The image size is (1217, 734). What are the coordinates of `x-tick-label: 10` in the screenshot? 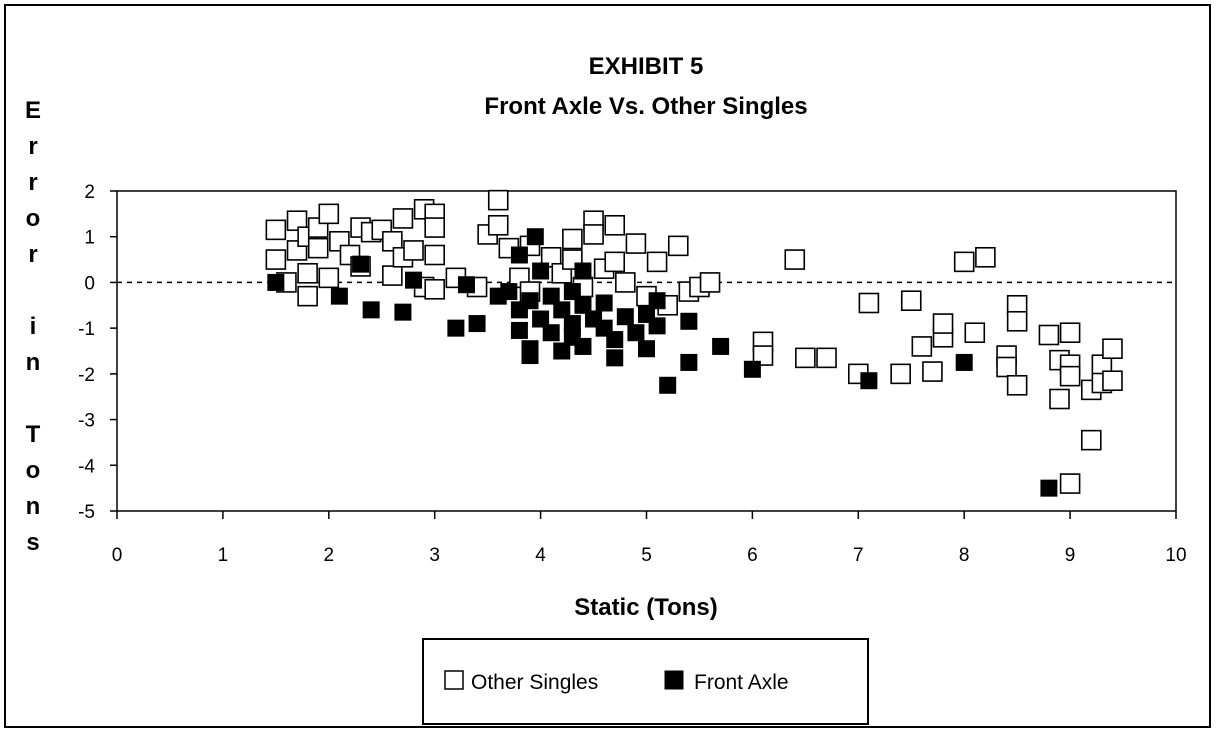 It's located at (1175, 555).